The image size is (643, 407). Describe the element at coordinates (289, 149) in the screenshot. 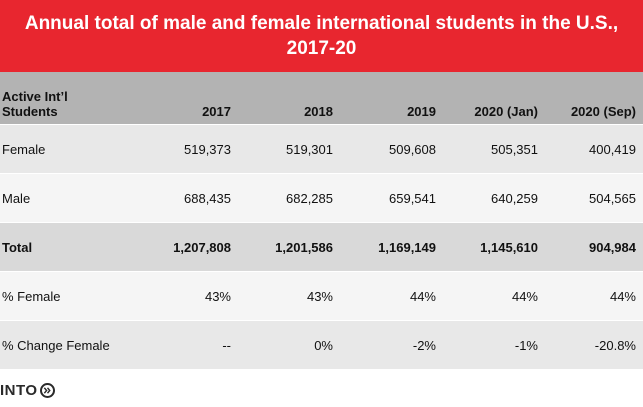

I see `table-cell: 519,301` at that location.